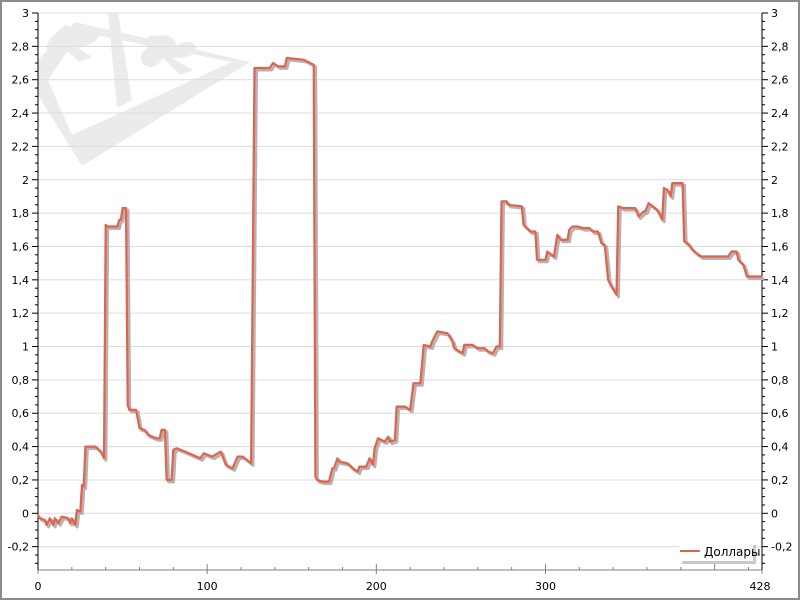 This screenshot has width=800, height=600. Describe the element at coordinates (774, 513) in the screenshot. I see `y-tick-label-right: 0` at that location.